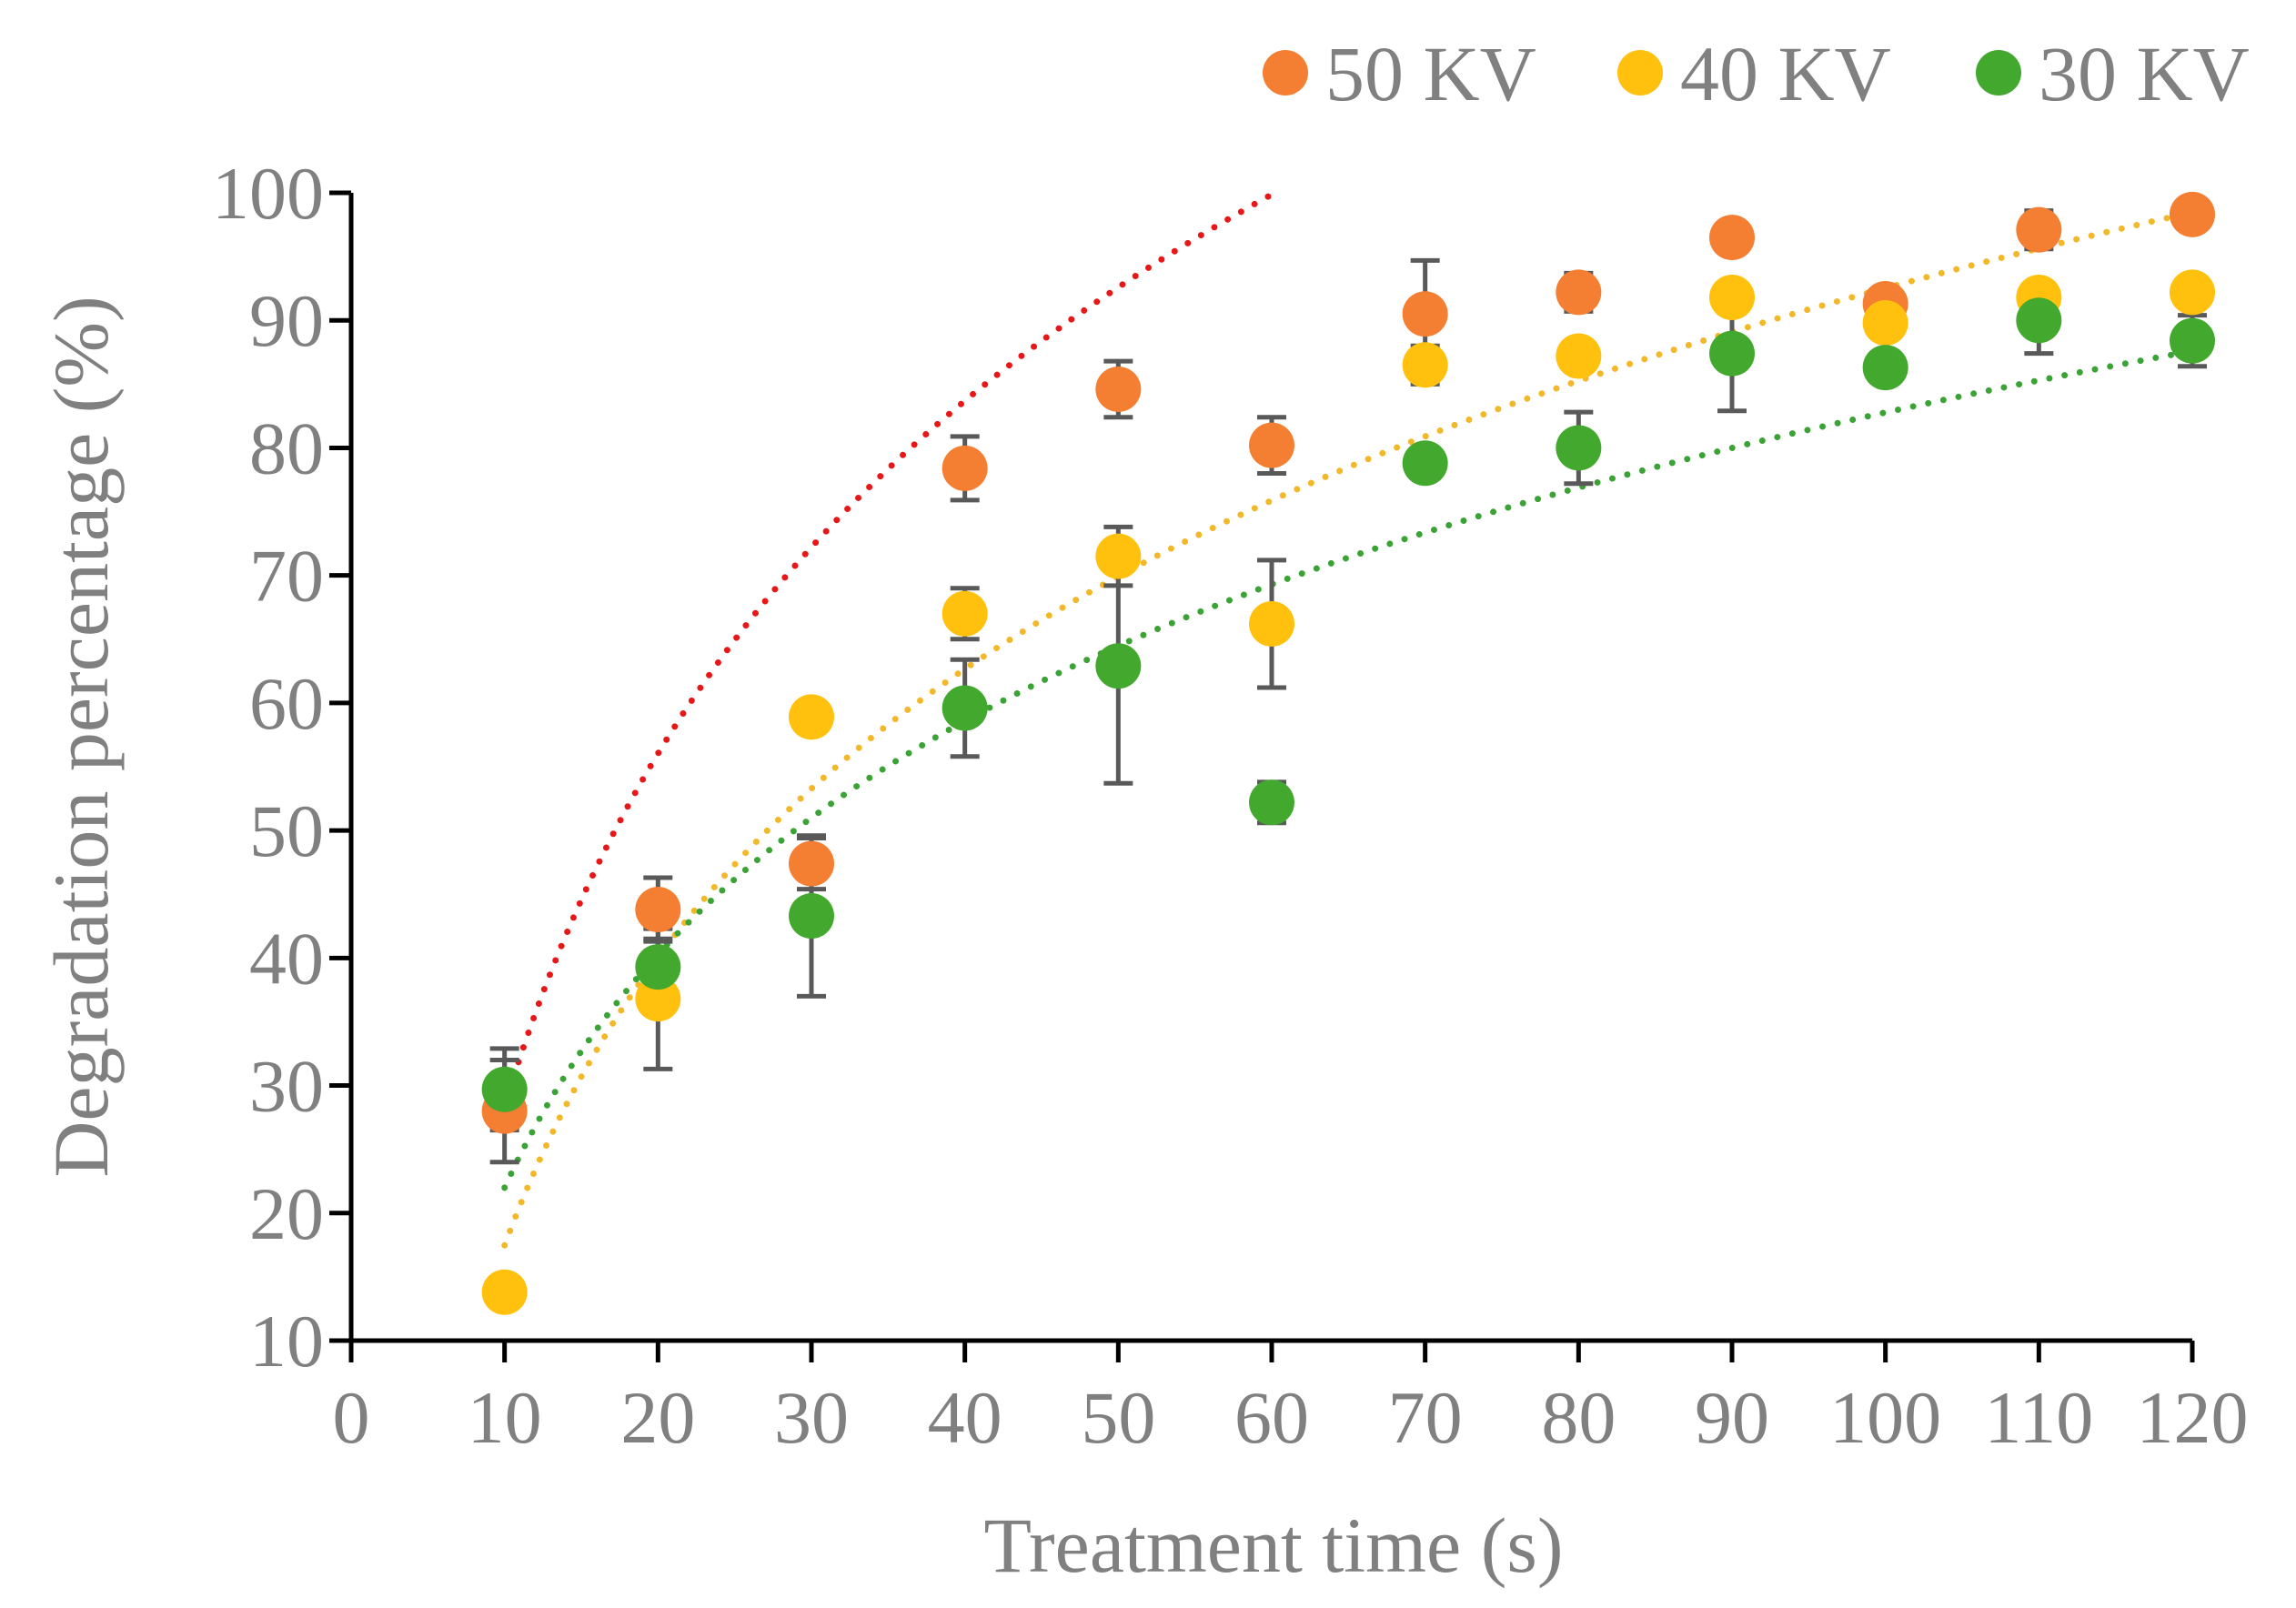 The width and height of the screenshot is (2296, 1608). What do you see at coordinates (1785, 73) in the screenshot?
I see `legend-label: 40 KV` at bounding box center [1785, 73].